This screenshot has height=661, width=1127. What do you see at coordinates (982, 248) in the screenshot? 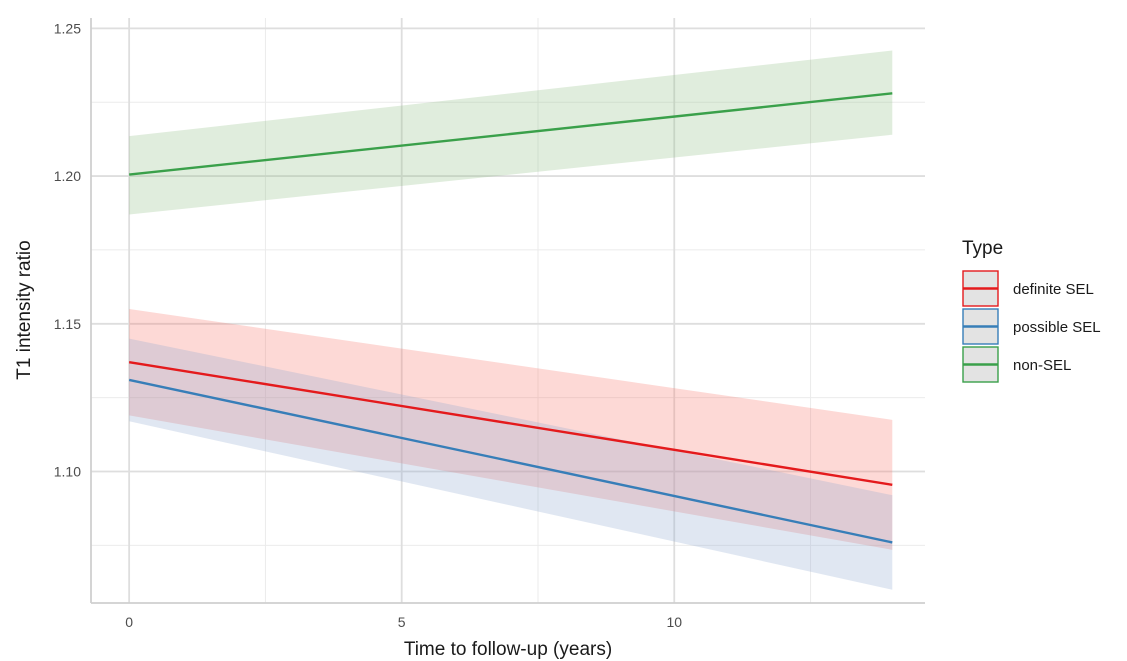
I see `legend-title: Type` at bounding box center [982, 248].